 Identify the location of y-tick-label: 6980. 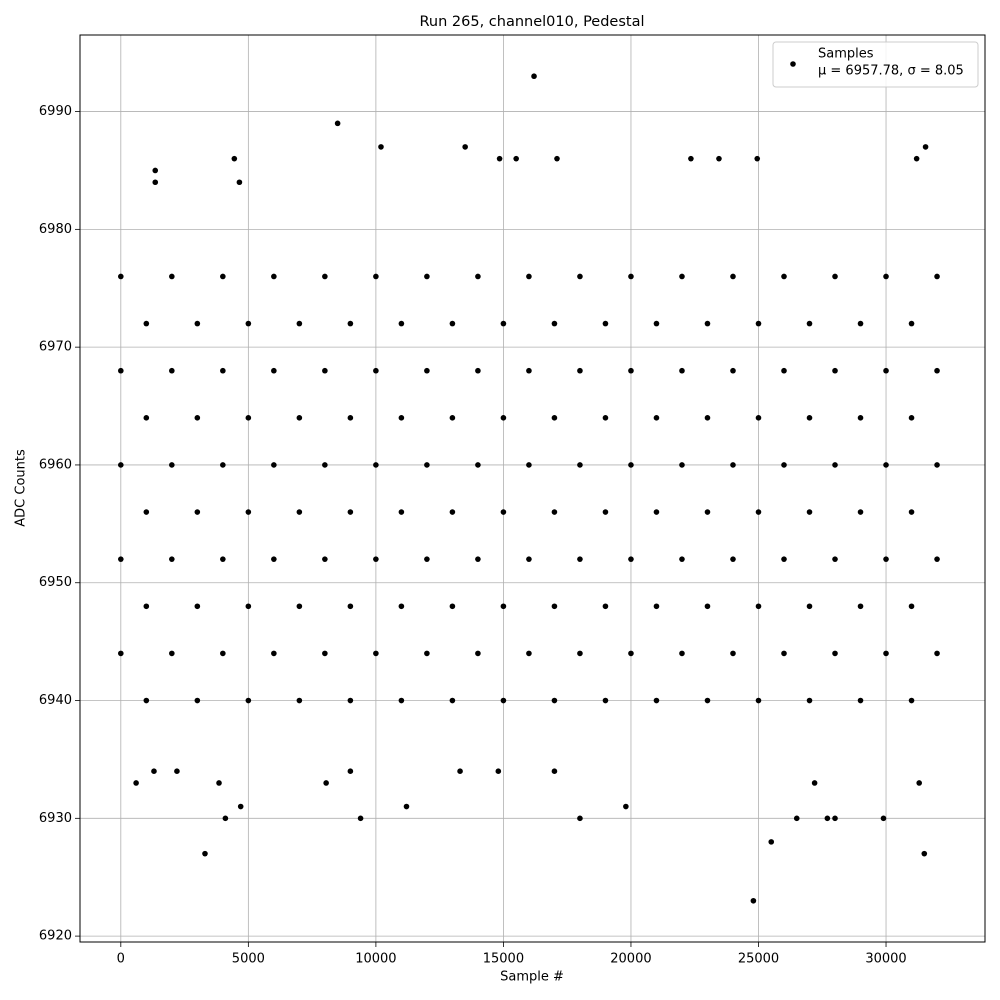
(55, 229).